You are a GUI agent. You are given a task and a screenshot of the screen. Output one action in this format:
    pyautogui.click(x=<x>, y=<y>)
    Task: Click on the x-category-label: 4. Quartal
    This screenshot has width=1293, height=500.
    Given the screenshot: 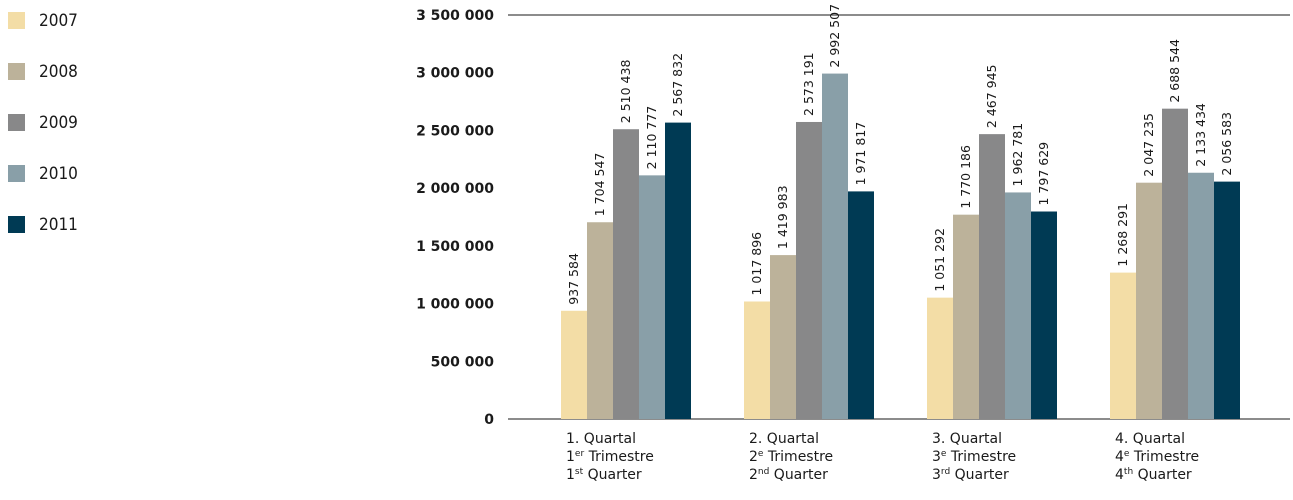 What is the action you would take?
    pyautogui.click(x=1150, y=439)
    